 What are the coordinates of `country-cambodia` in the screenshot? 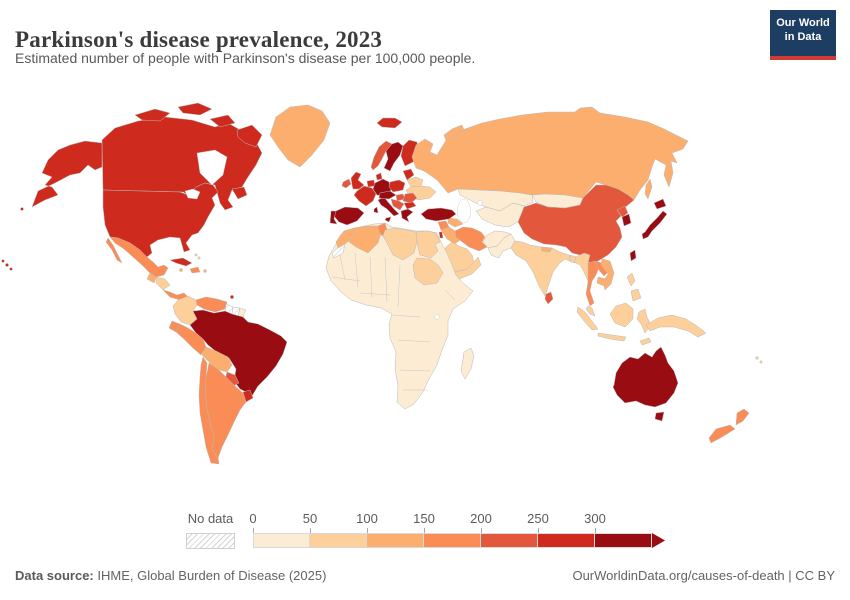 It's located at (601, 281).